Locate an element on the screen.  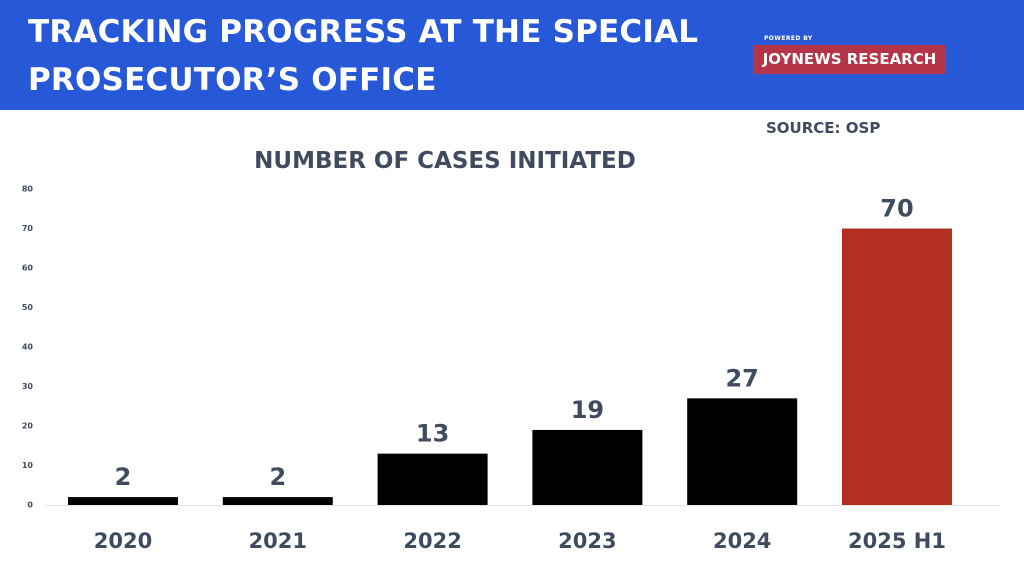
y-tick-label: 20 is located at coordinates (28, 426).